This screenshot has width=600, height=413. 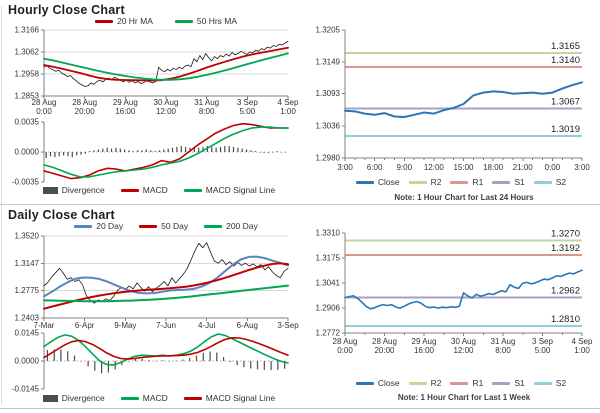 What do you see at coordinates (207, 325) in the screenshot?
I see `x-tick-label: 4-Jul` at bounding box center [207, 325].